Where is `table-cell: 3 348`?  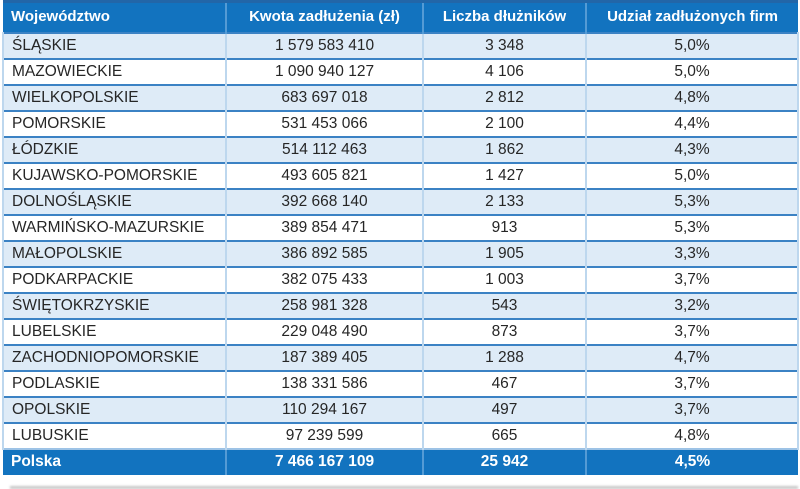 table-cell: 3 348 is located at coordinates (504, 45).